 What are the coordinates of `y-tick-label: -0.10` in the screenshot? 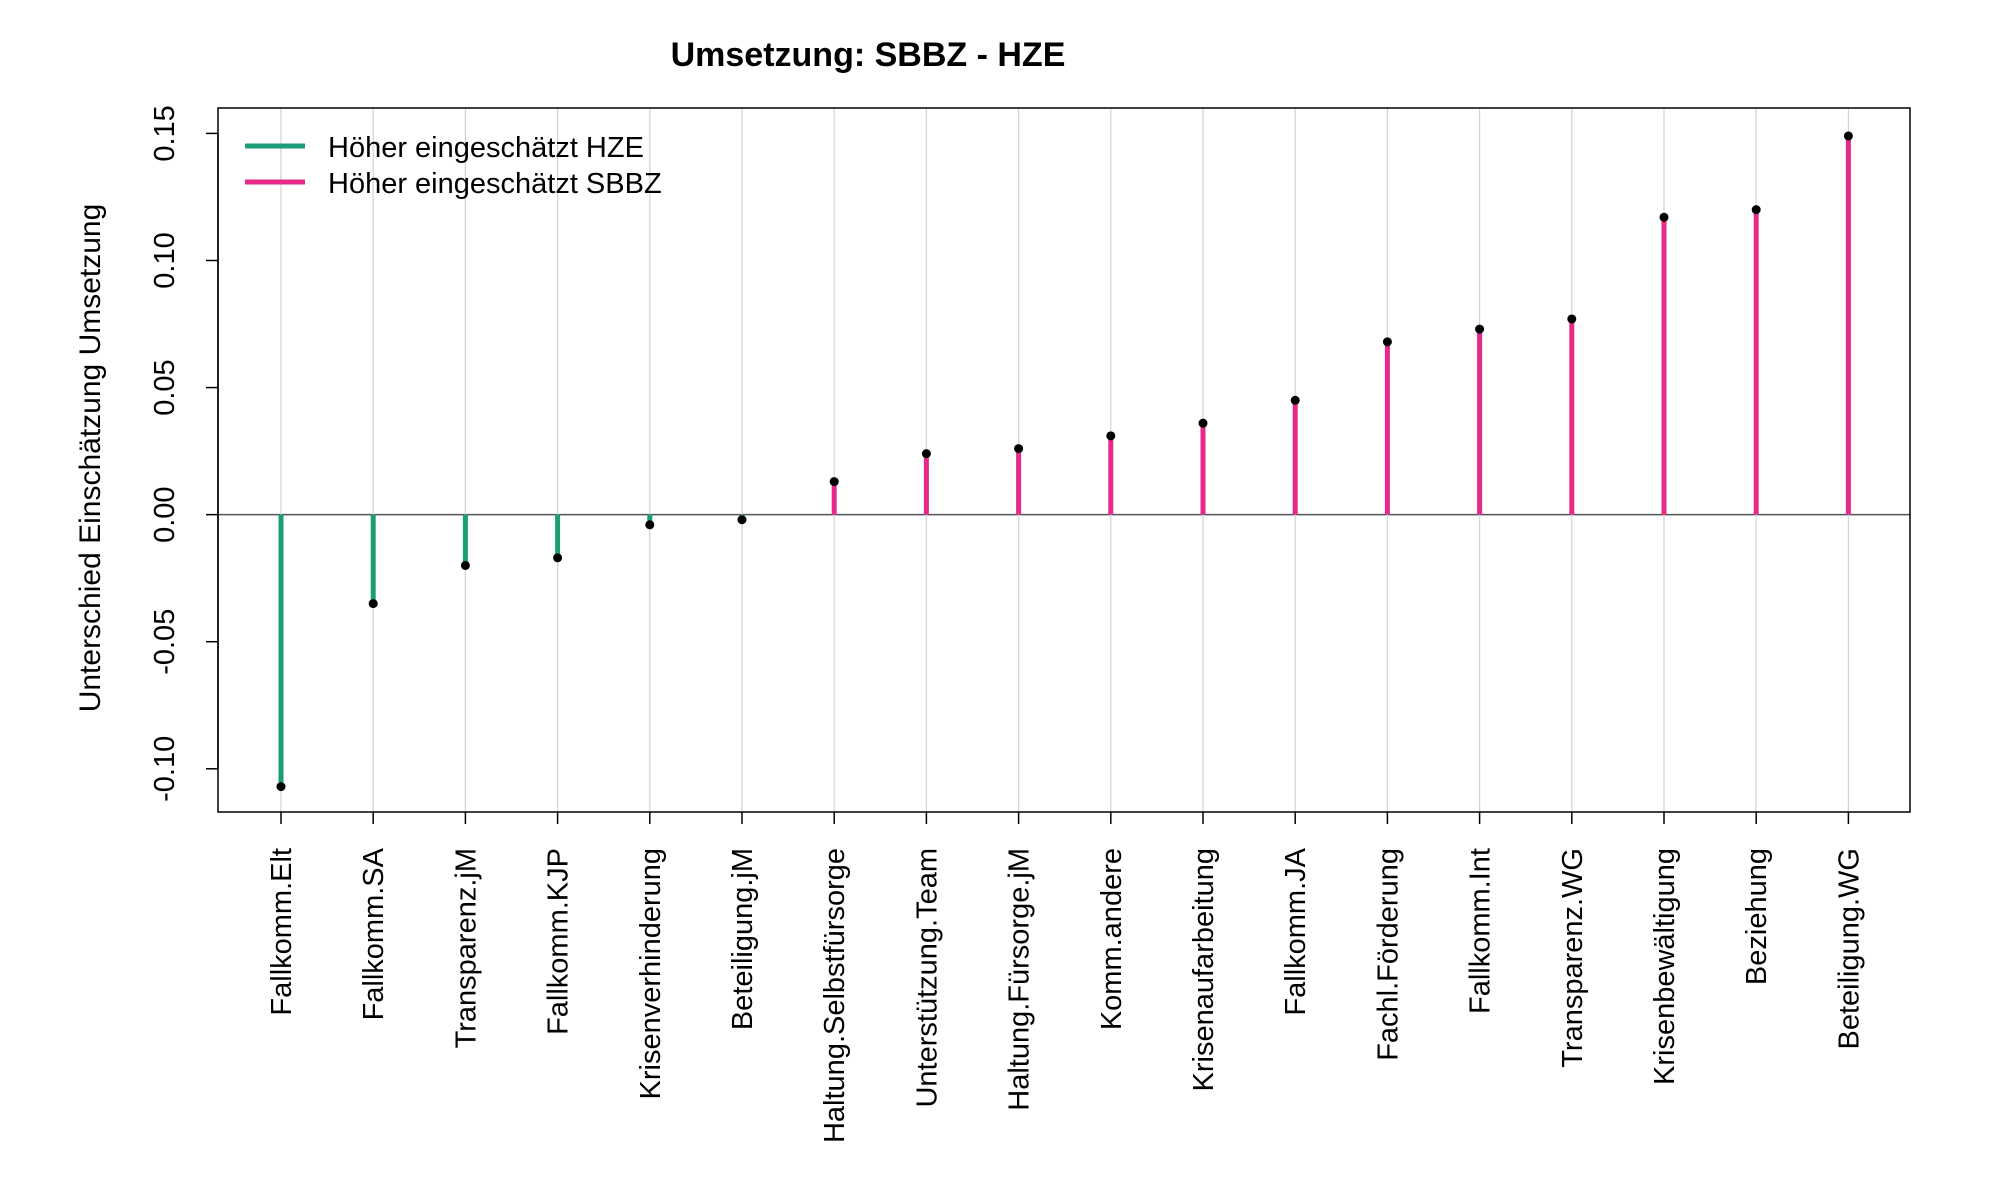 It's located at (165, 769).